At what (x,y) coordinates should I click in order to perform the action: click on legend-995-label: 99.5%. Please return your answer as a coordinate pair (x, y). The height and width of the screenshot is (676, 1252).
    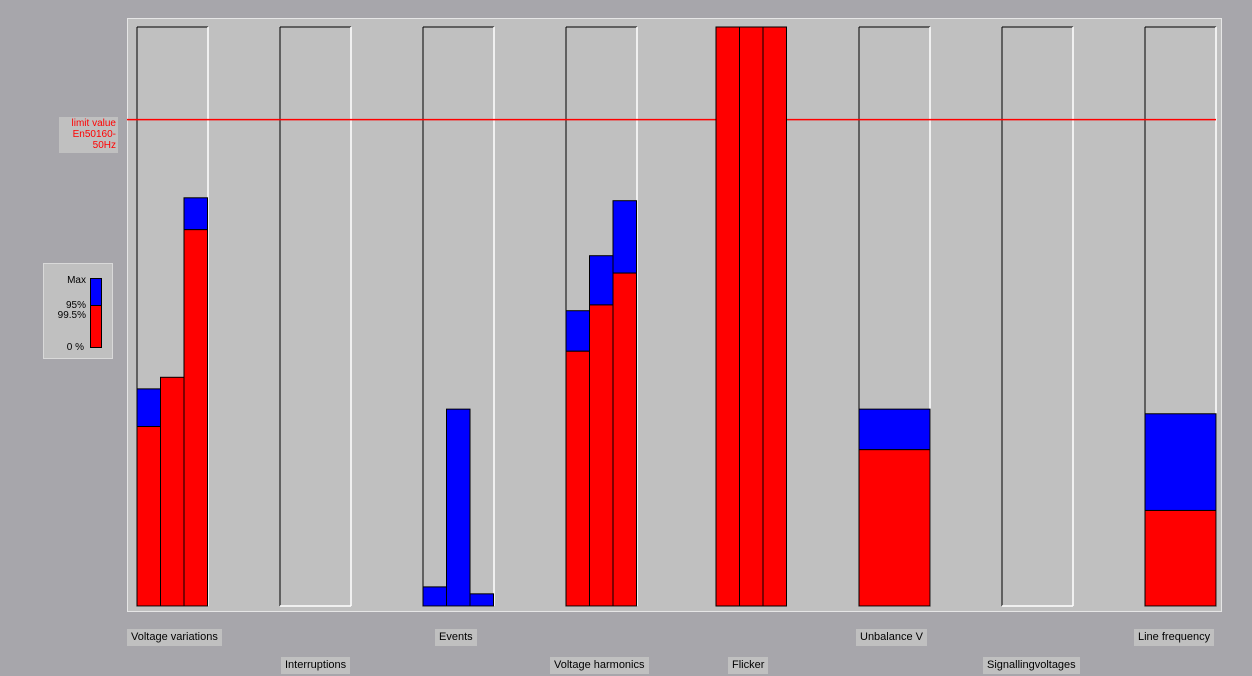
    Looking at the image, I should click on (71, 315).